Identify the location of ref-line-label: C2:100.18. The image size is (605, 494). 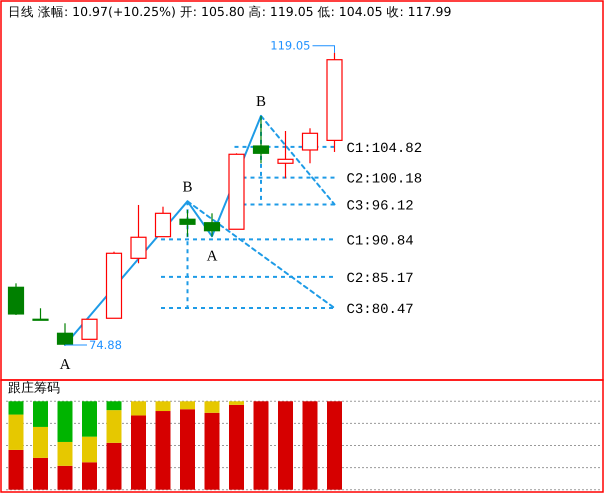
(384, 180).